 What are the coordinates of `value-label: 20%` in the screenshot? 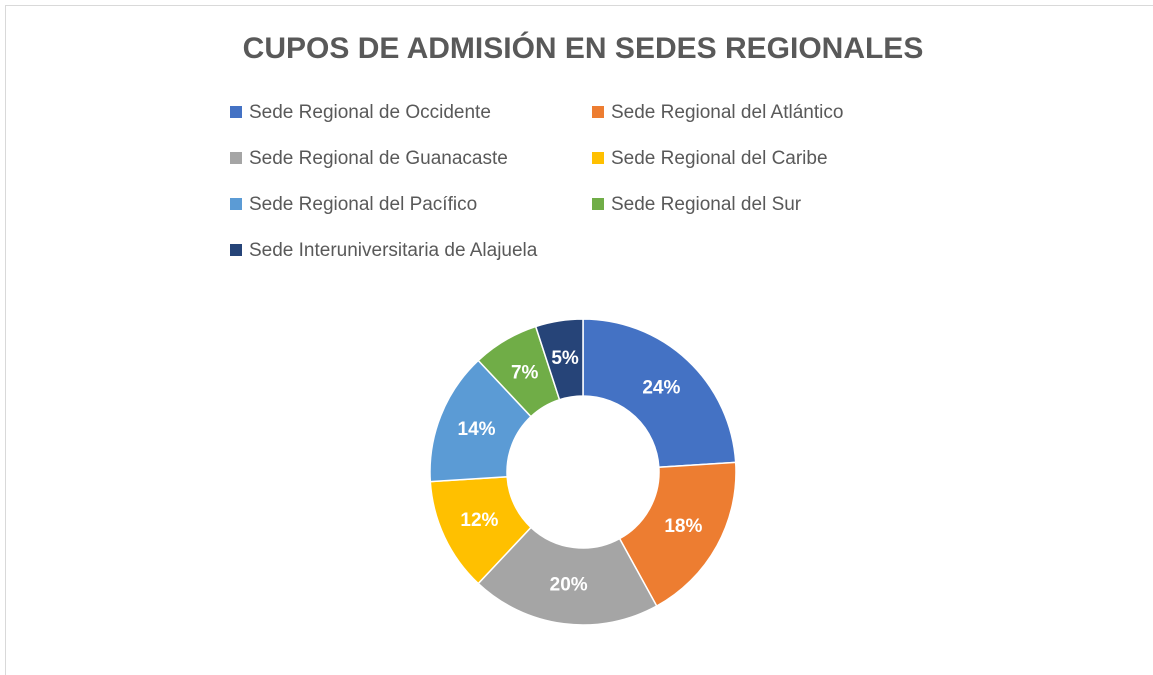 It's located at (569, 585).